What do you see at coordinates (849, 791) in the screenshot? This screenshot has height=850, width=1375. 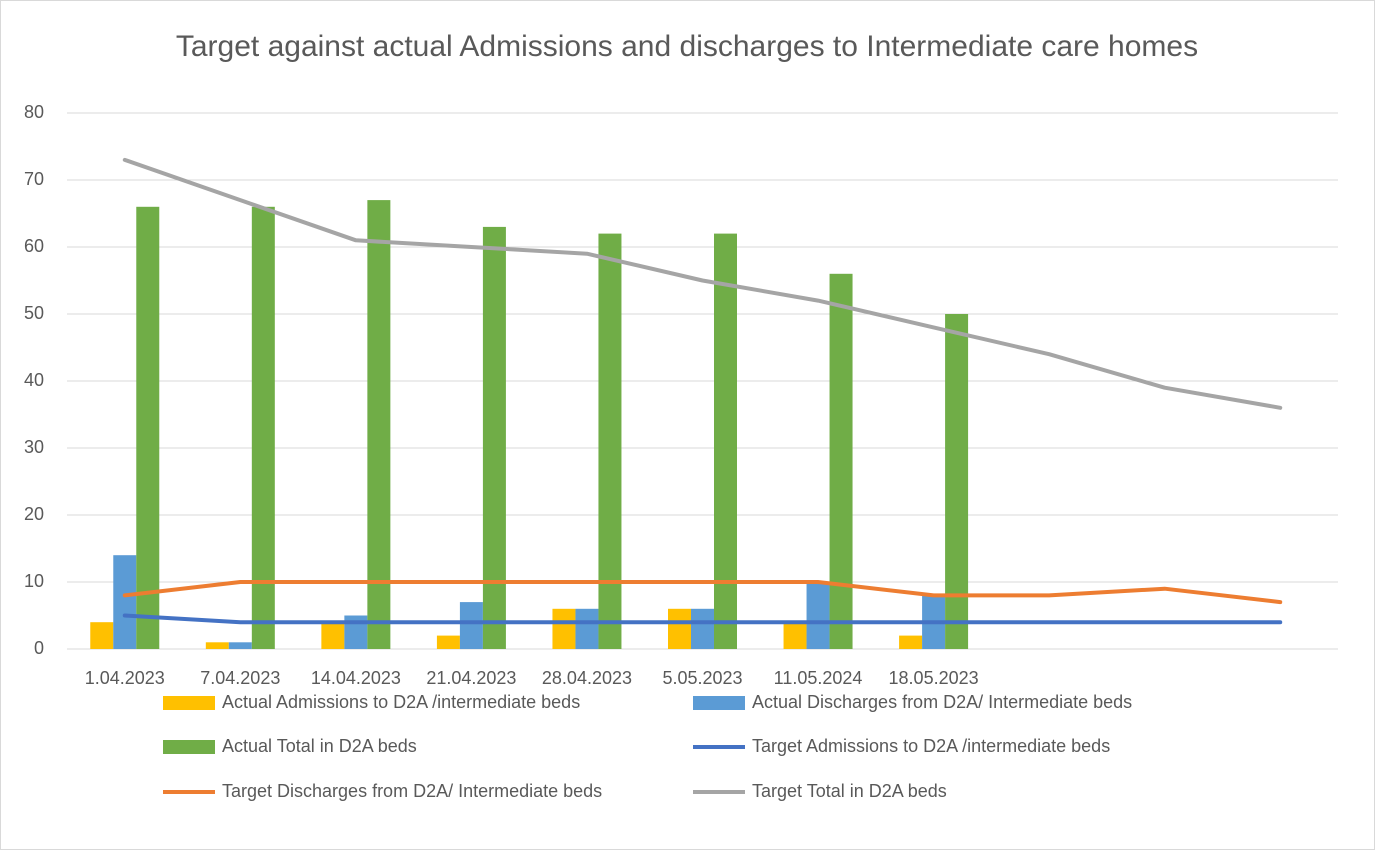 I see `legend-label: Target Total in D2A beds` at bounding box center [849, 791].